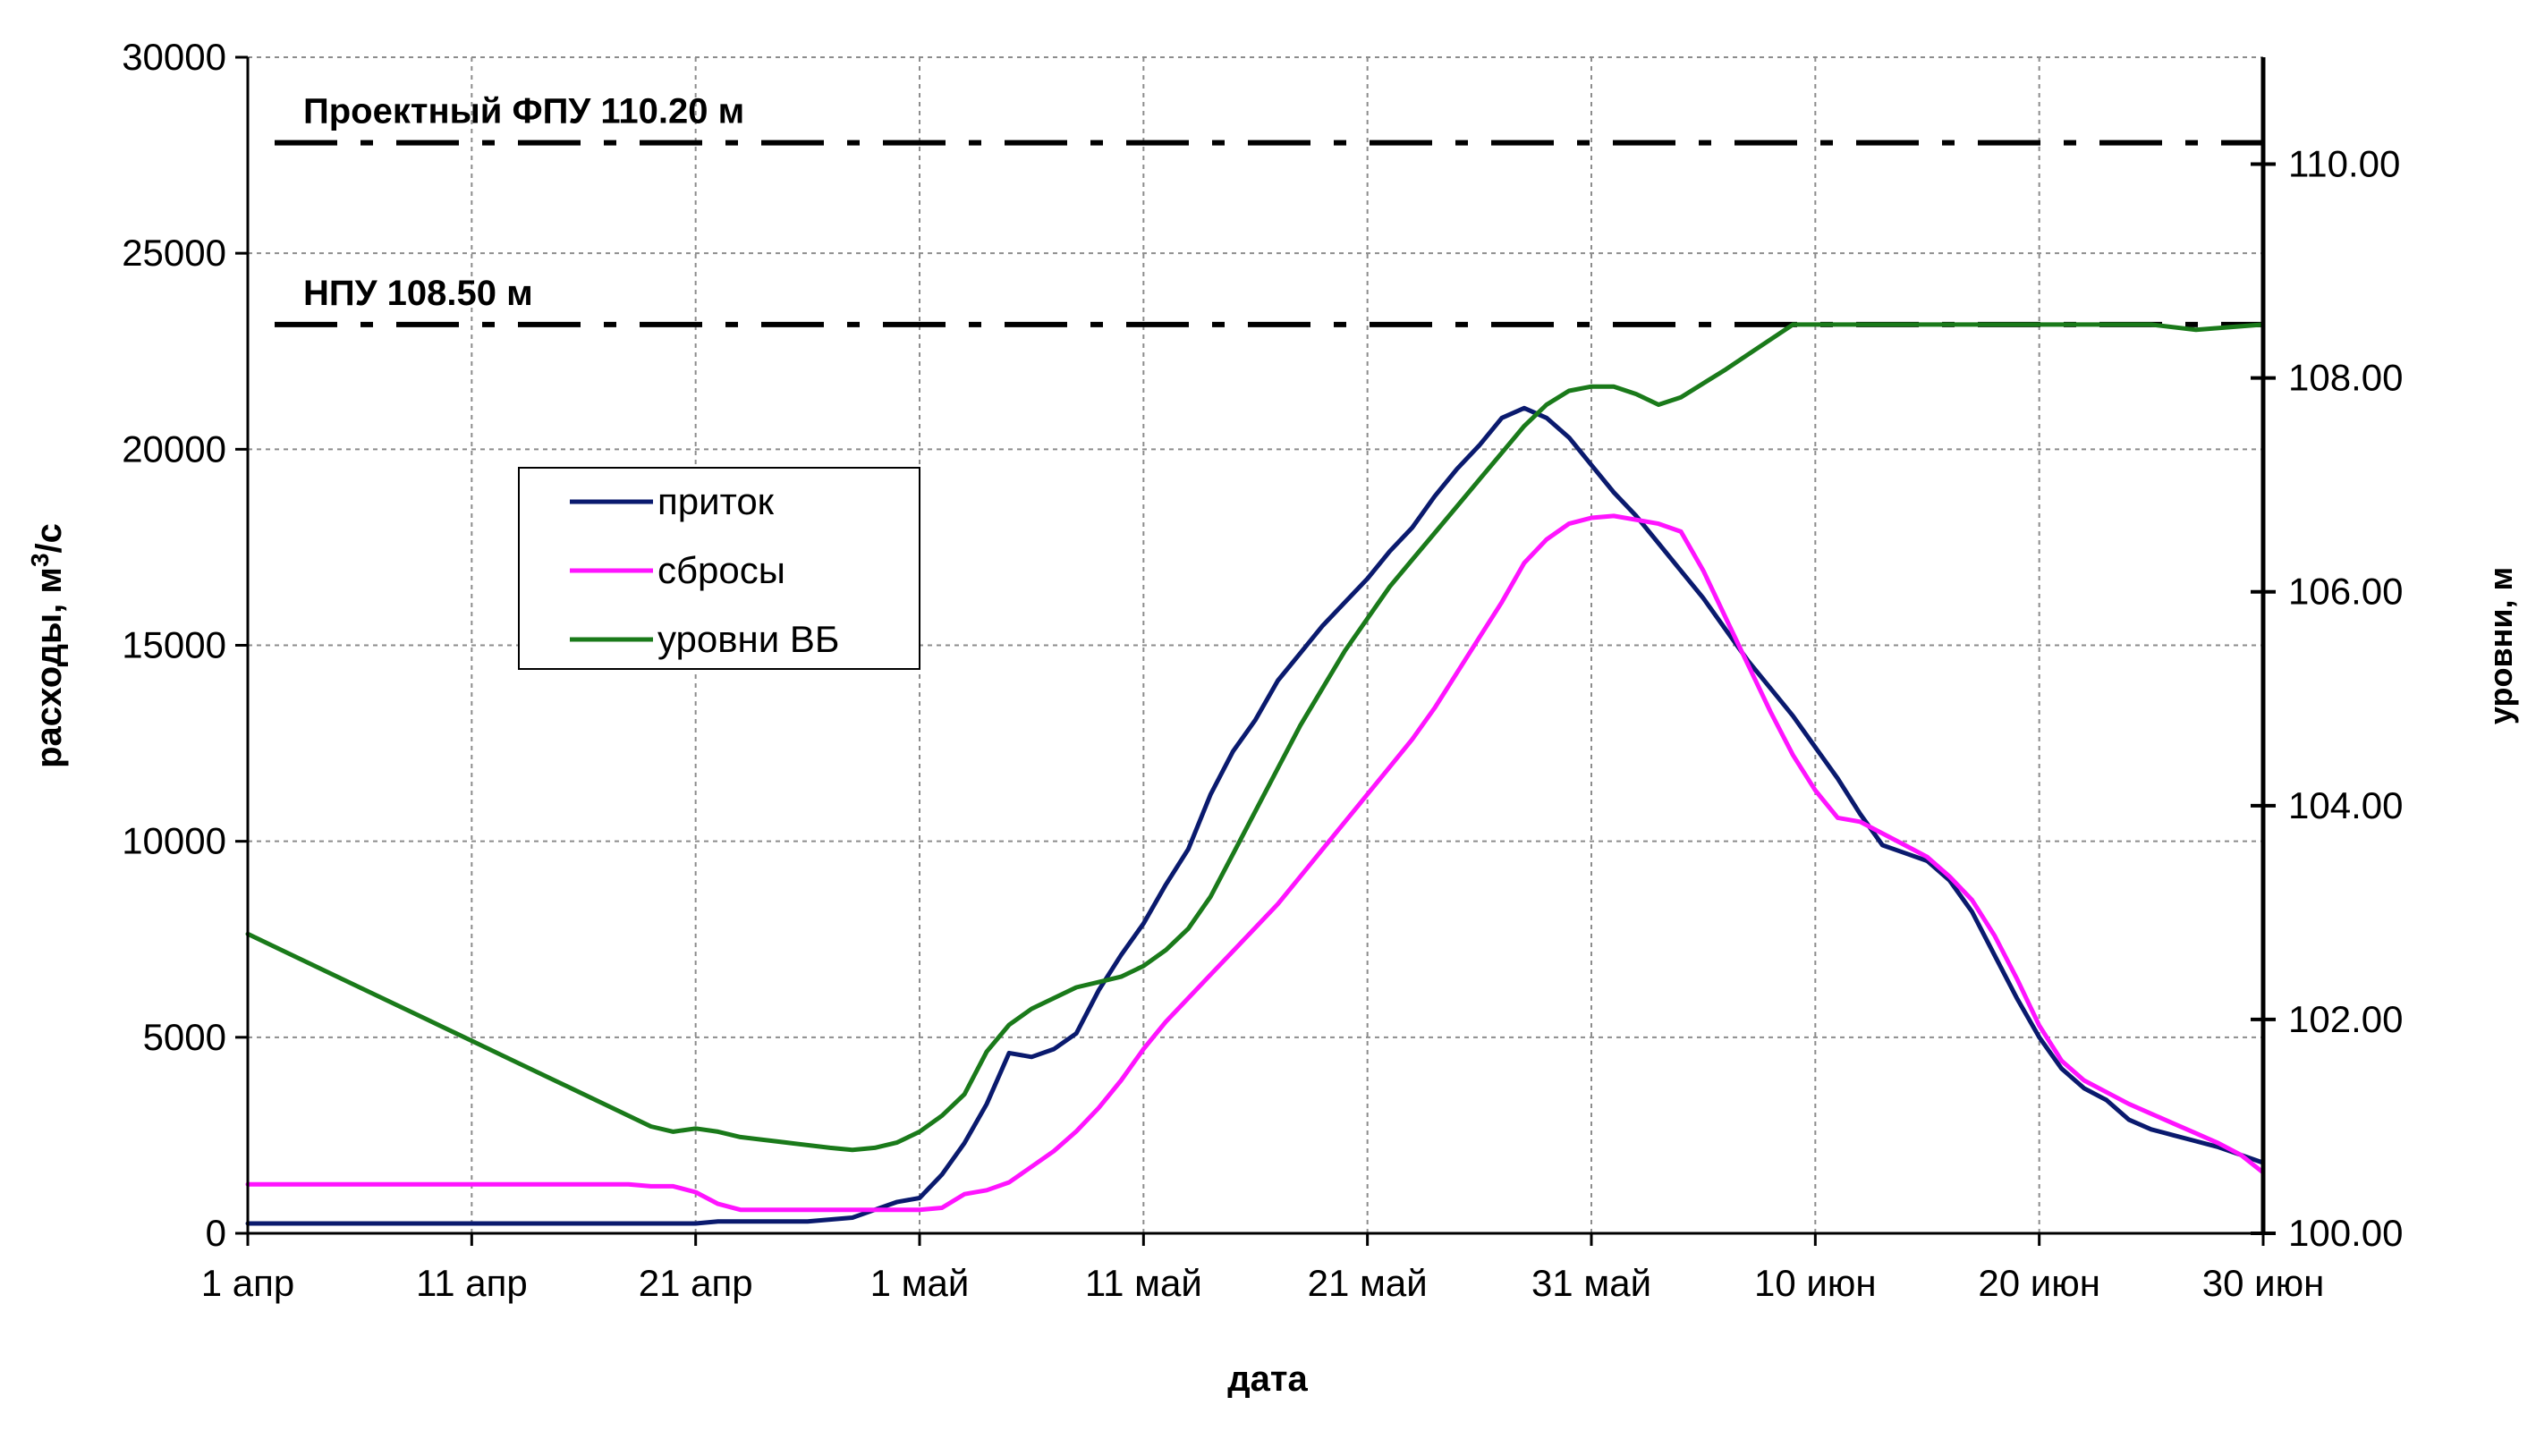 The width and height of the screenshot is (2536, 1456). I want to click on legend: приток сбросы уровни ВБ, so click(719, 568).